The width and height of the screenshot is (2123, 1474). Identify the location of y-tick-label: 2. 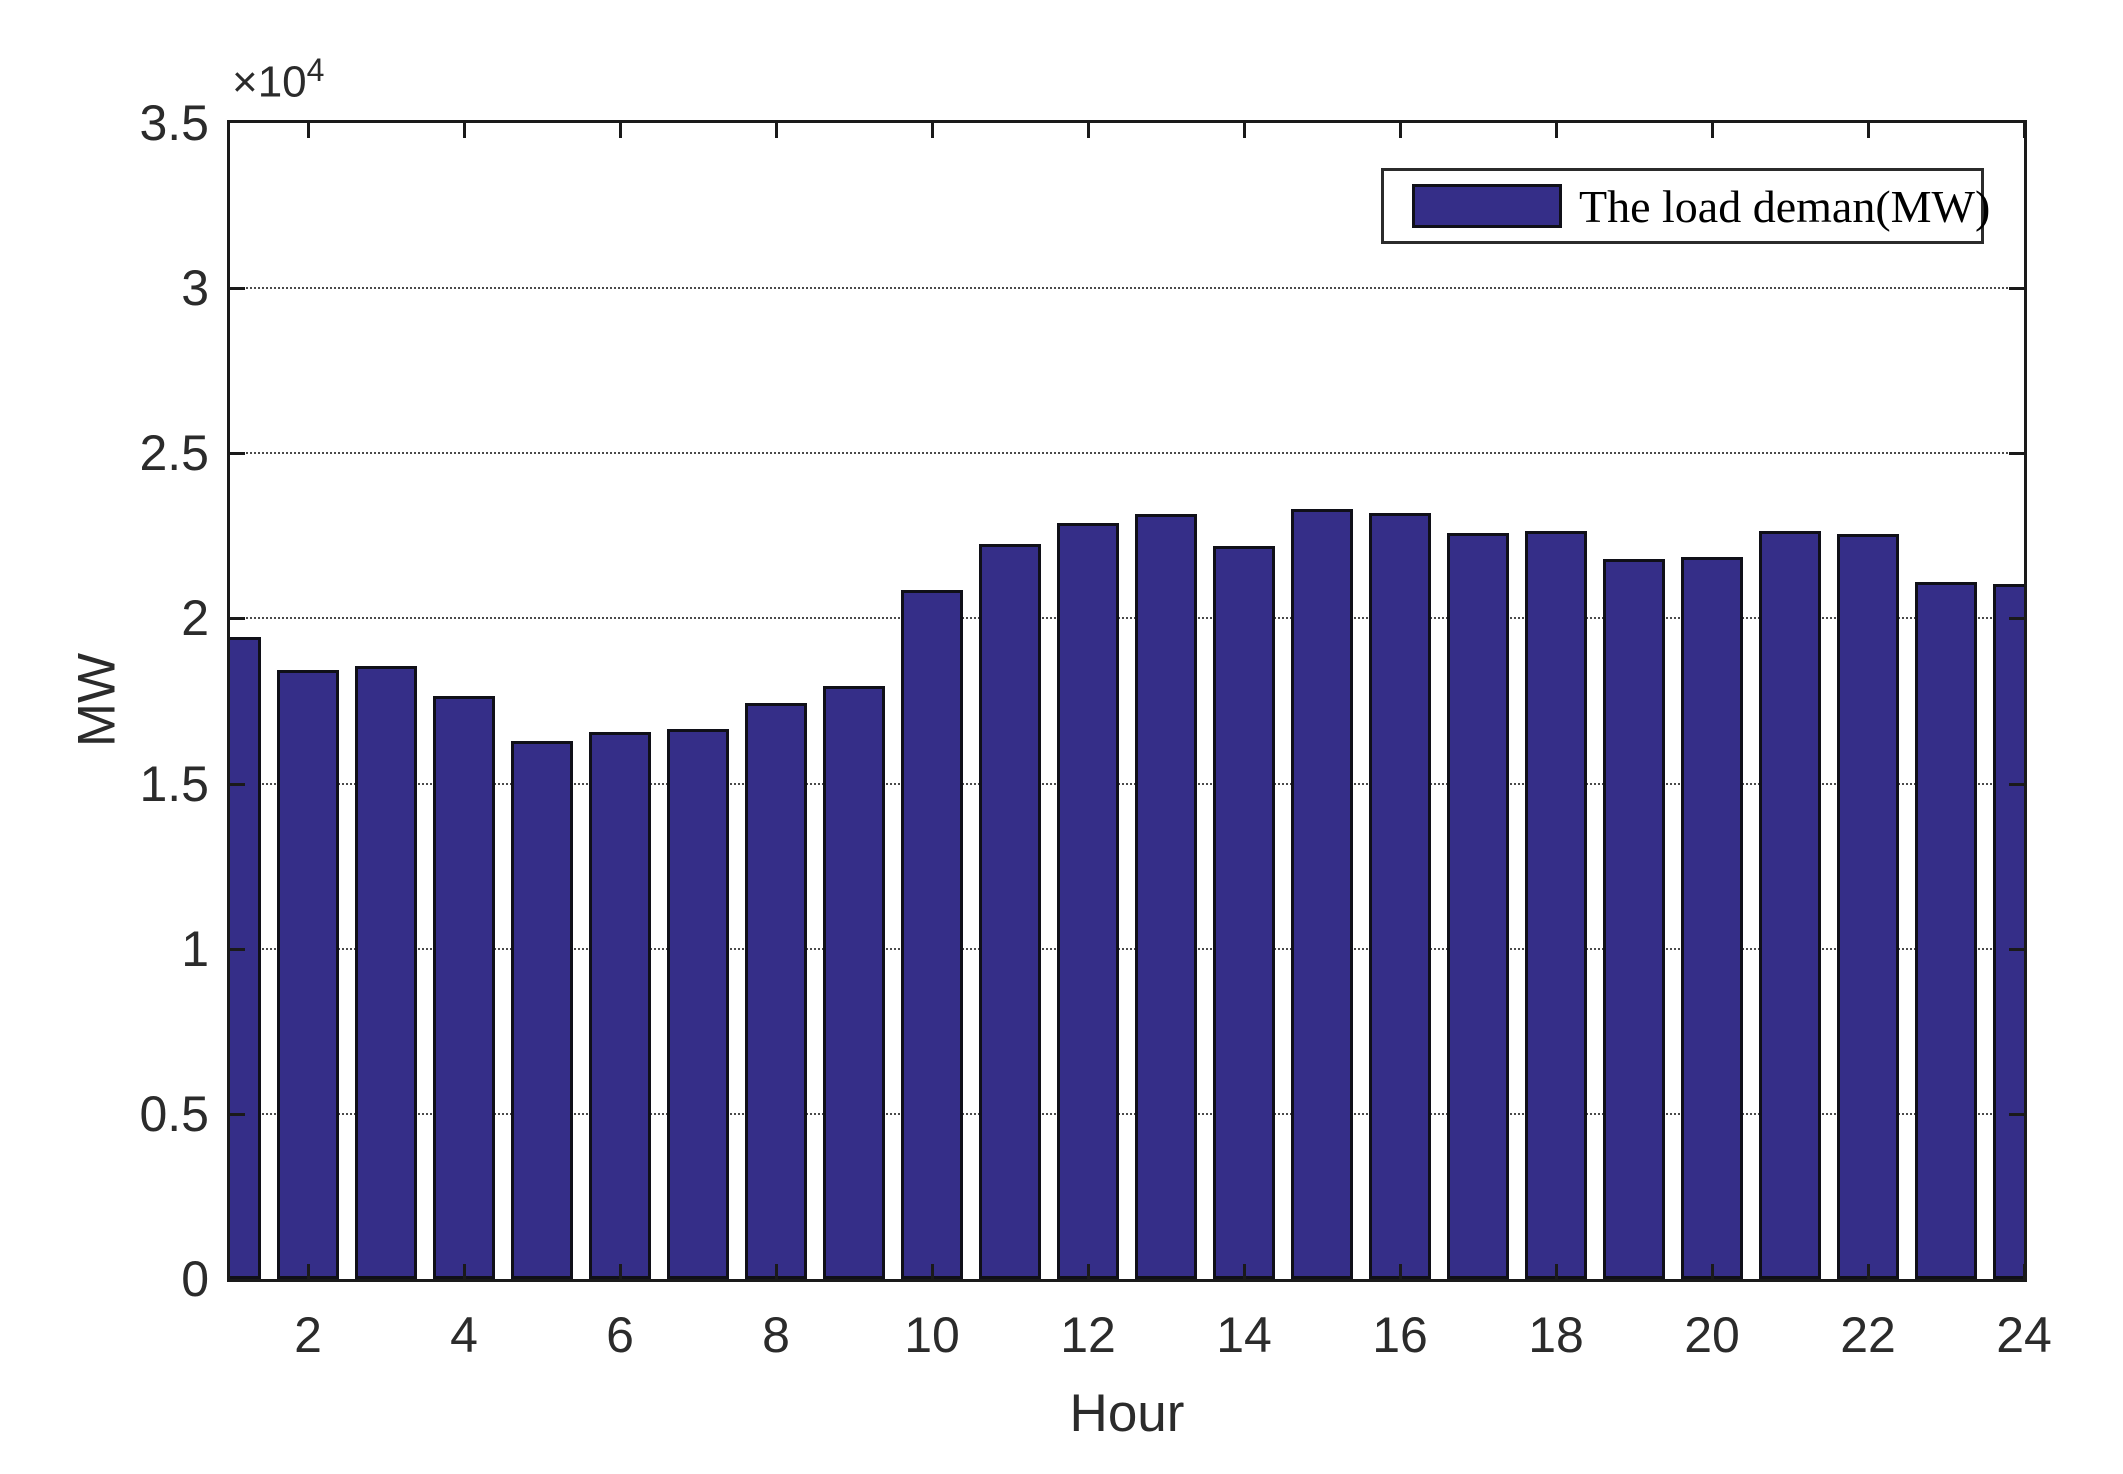
(195, 618).